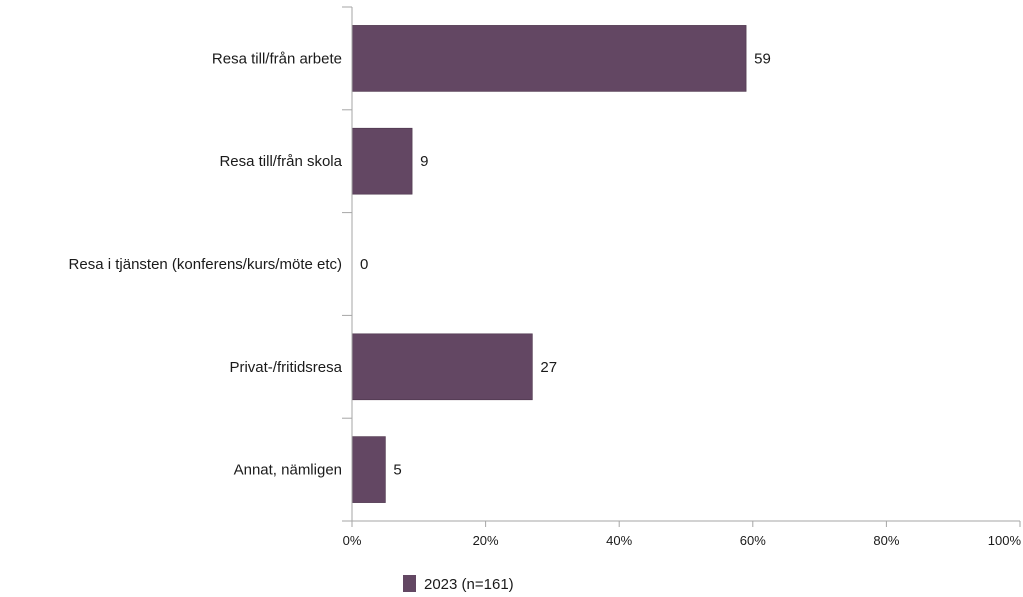  Describe the element at coordinates (762, 58) in the screenshot. I see `data-label: 59` at that location.